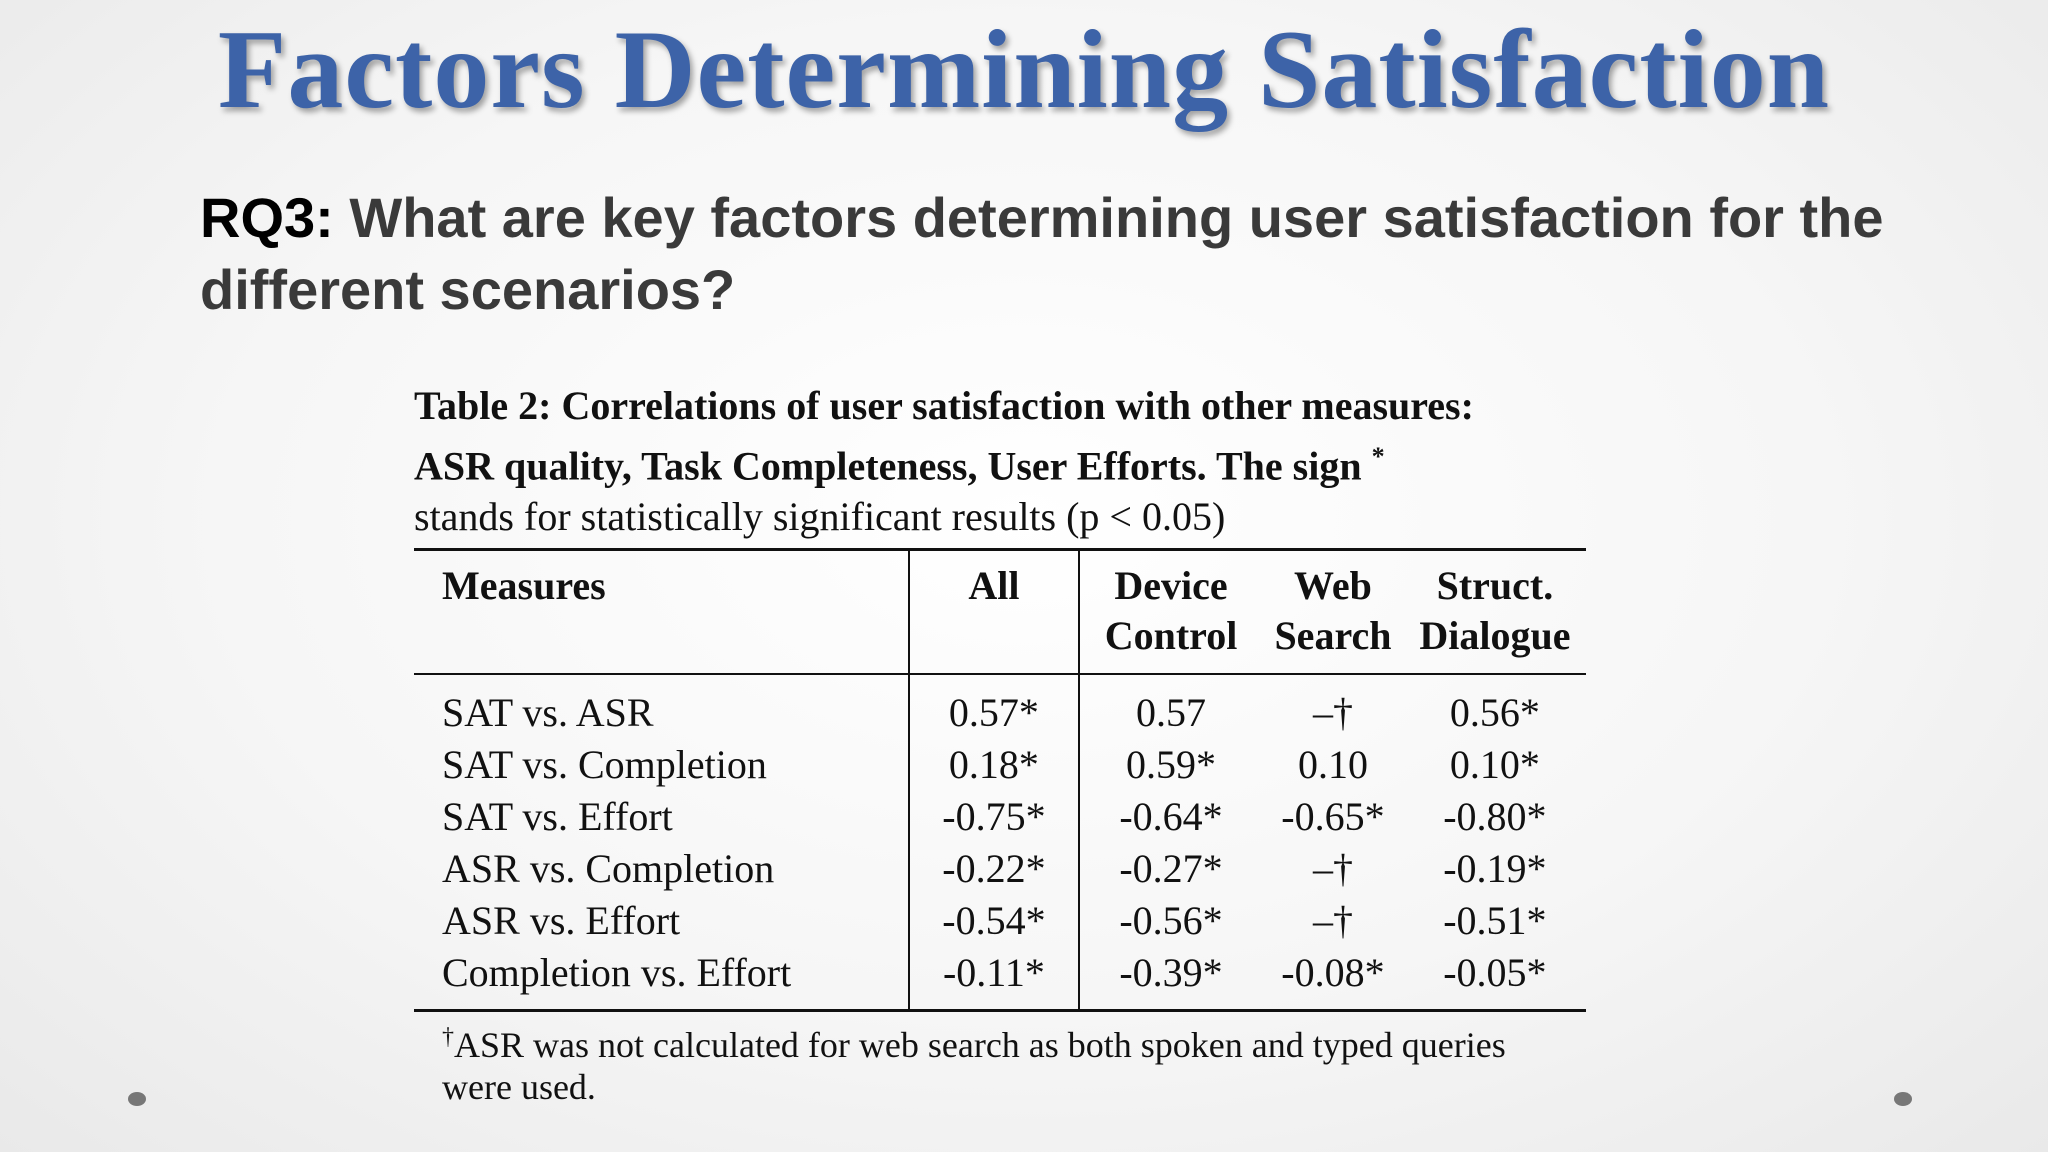 Image resolution: width=2048 pixels, height=1152 pixels. What do you see at coordinates (1171, 817) in the screenshot?
I see `cell-device: -0.64*` at bounding box center [1171, 817].